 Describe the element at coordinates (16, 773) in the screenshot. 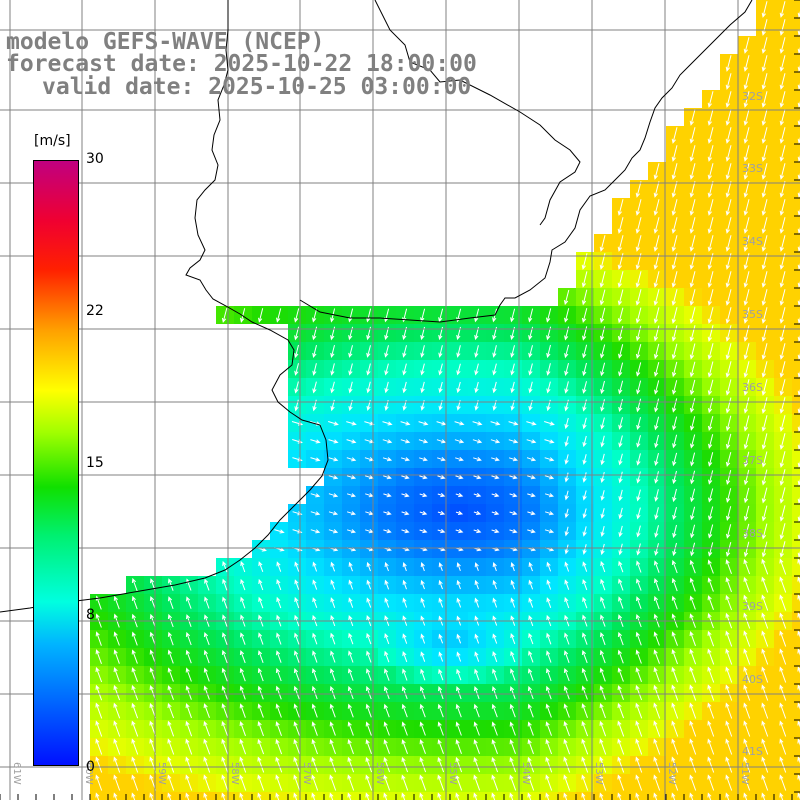

I see `longitude-label: 61W` at that location.